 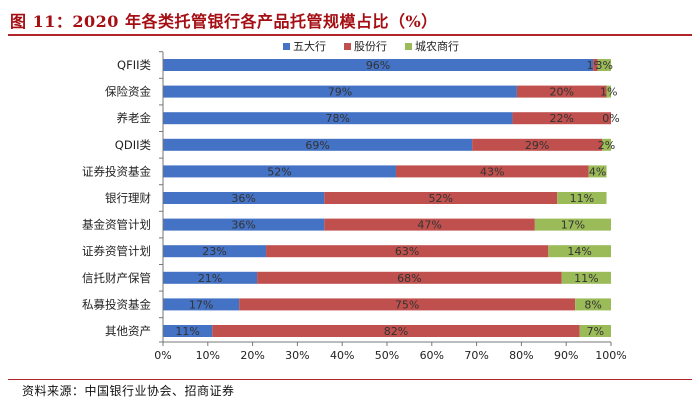 I want to click on data-label-2-2: 0%, so click(x=610, y=118).